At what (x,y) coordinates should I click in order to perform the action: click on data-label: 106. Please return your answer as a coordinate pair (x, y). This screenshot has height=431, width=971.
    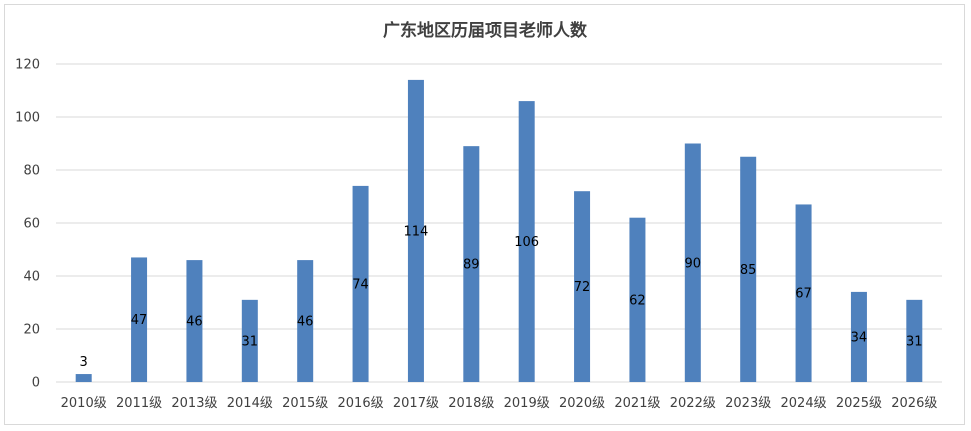
    Looking at the image, I should click on (526, 242).